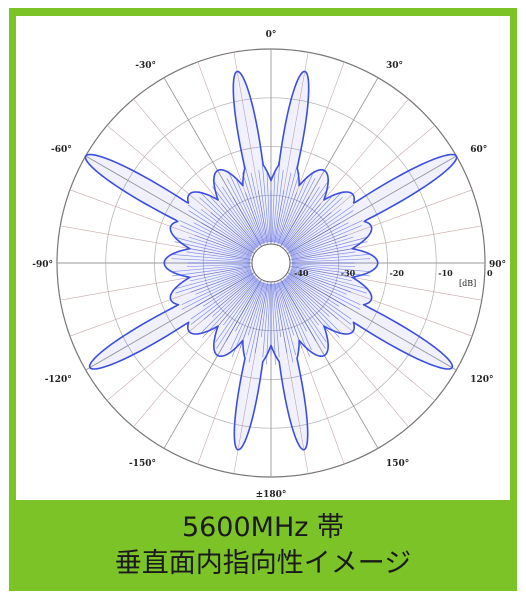  I want to click on angle-label: 60°, so click(478, 150).